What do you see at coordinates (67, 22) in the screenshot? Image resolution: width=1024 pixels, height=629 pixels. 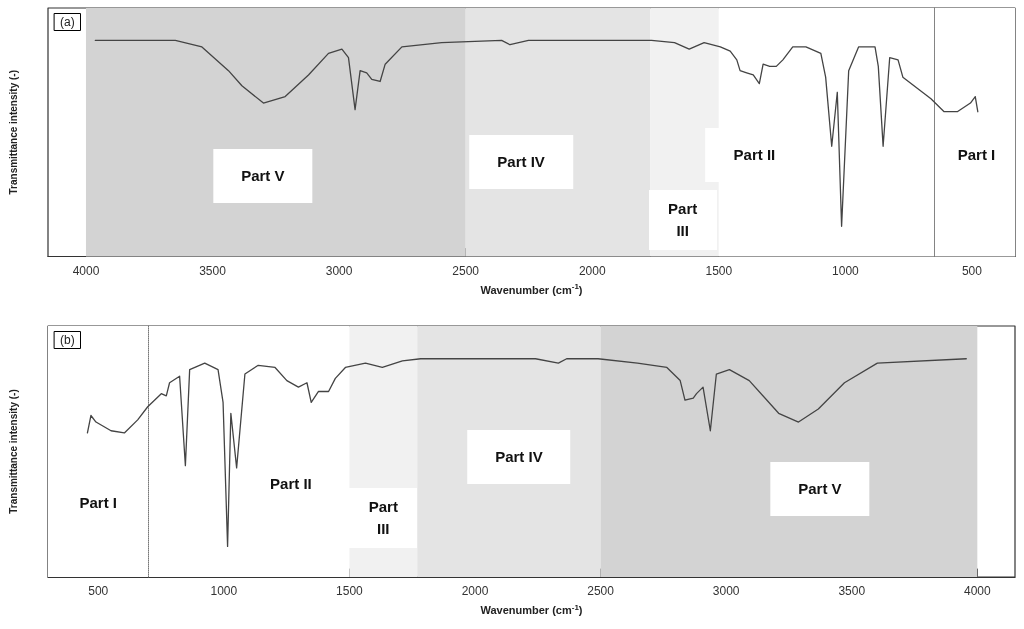 I see `chart-title: (a)` at bounding box center [67, 22].